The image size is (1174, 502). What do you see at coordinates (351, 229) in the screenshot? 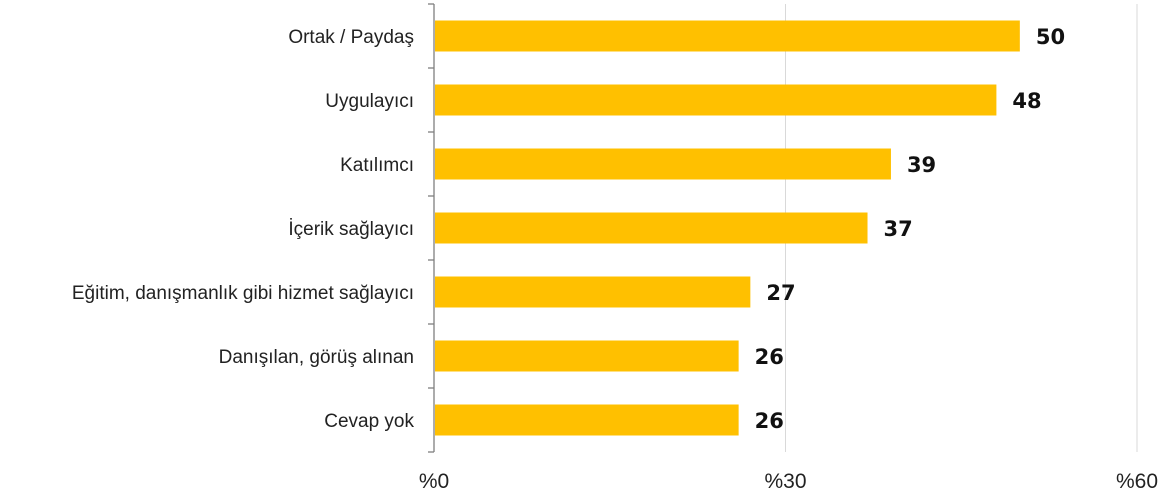
I see `category-label: İçerik sağlayıcı` at bounding box center [351, 229].